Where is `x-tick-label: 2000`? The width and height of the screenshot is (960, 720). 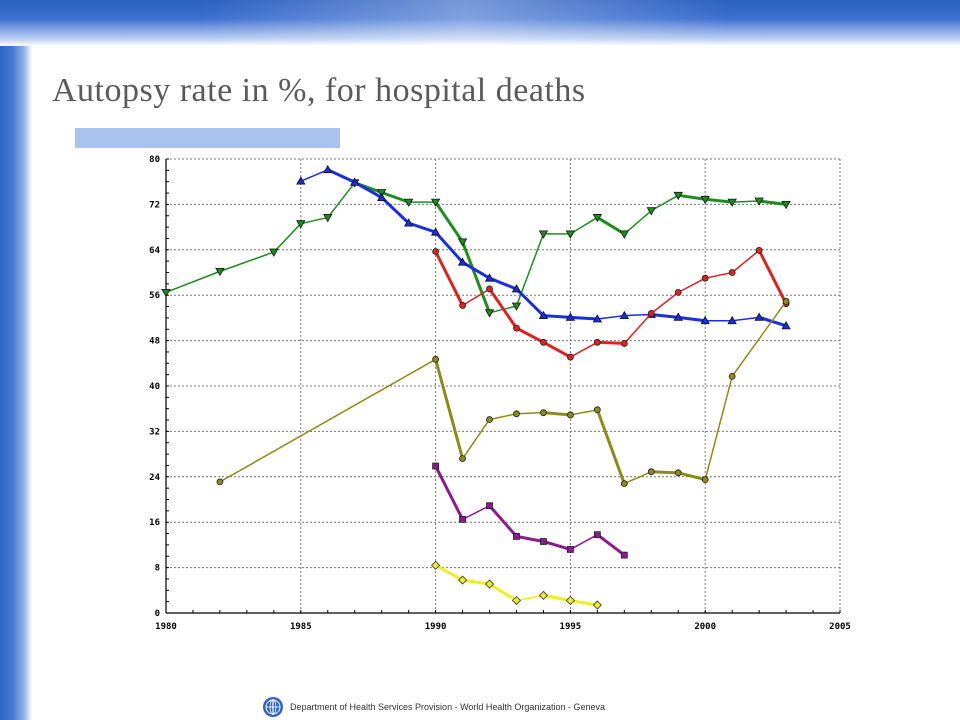 x-tick-label: 2000 is located at coordinates (705, 627).